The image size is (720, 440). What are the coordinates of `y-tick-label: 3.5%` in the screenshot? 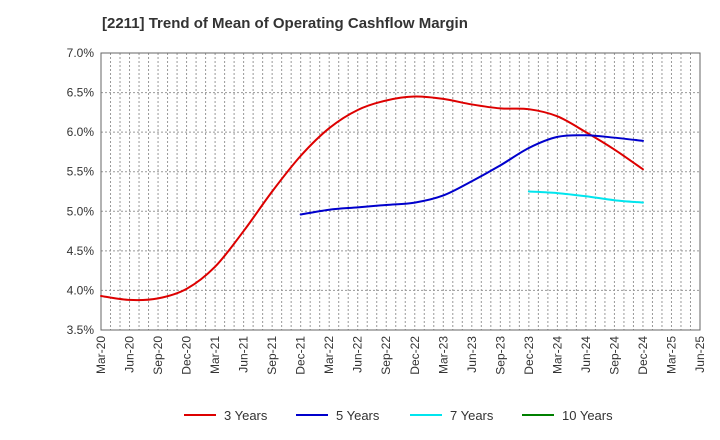 It's located at (81, 330).